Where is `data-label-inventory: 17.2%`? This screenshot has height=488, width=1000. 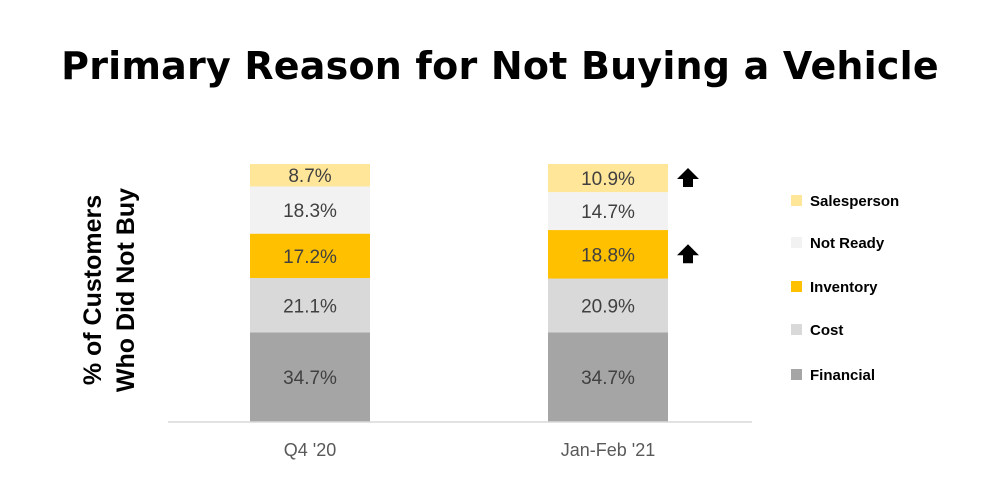 data-label-inventory: 17.2% is located at coordinates (310, 257).